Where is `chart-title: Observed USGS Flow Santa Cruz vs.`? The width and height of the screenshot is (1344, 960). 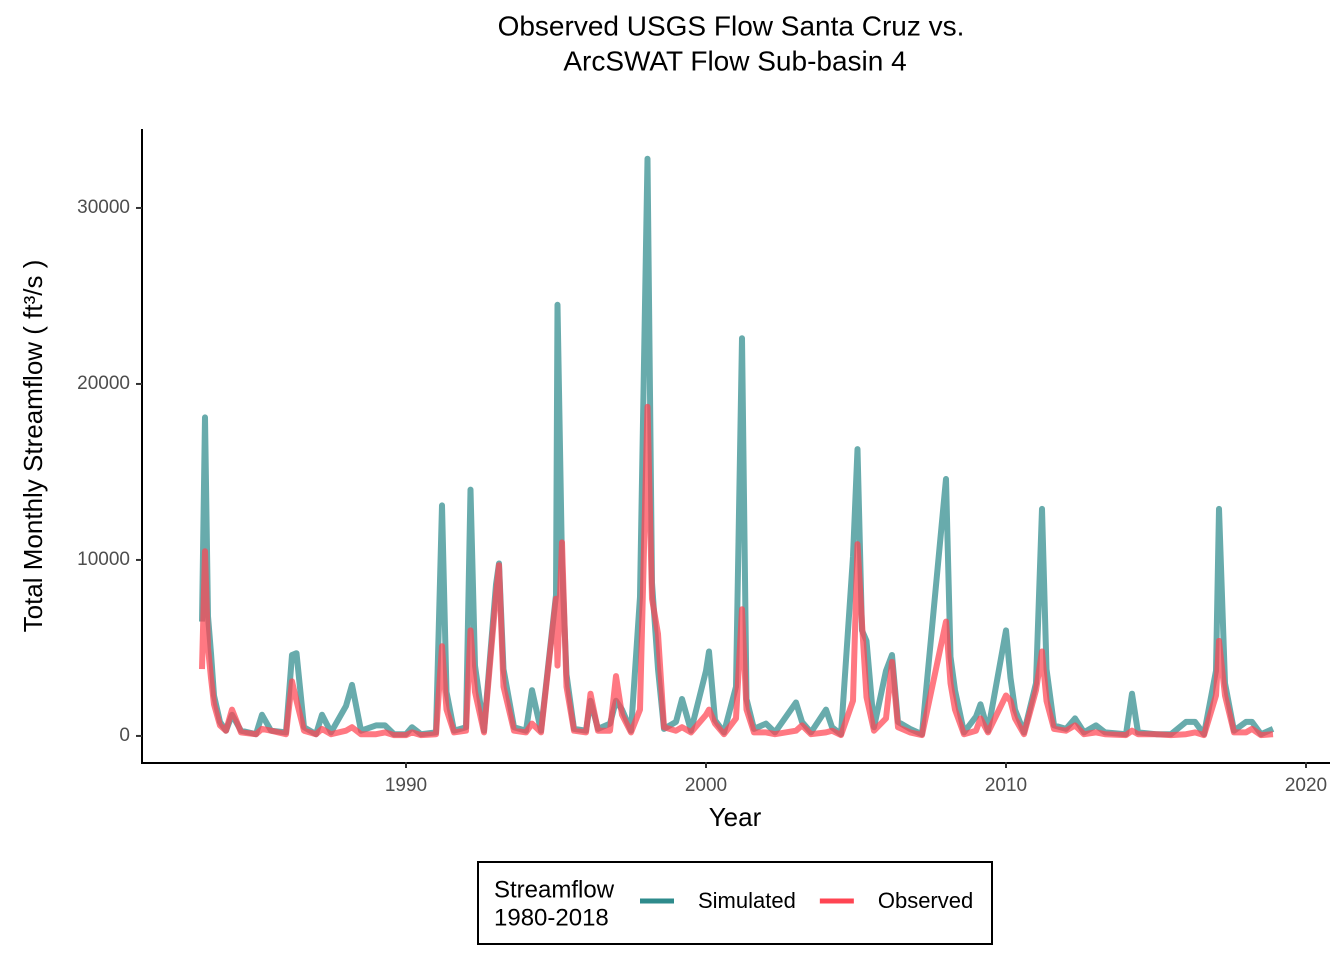
chart-title: Observed USGS Flow Santa Cruz vs. is located at coordinates (731, 25).